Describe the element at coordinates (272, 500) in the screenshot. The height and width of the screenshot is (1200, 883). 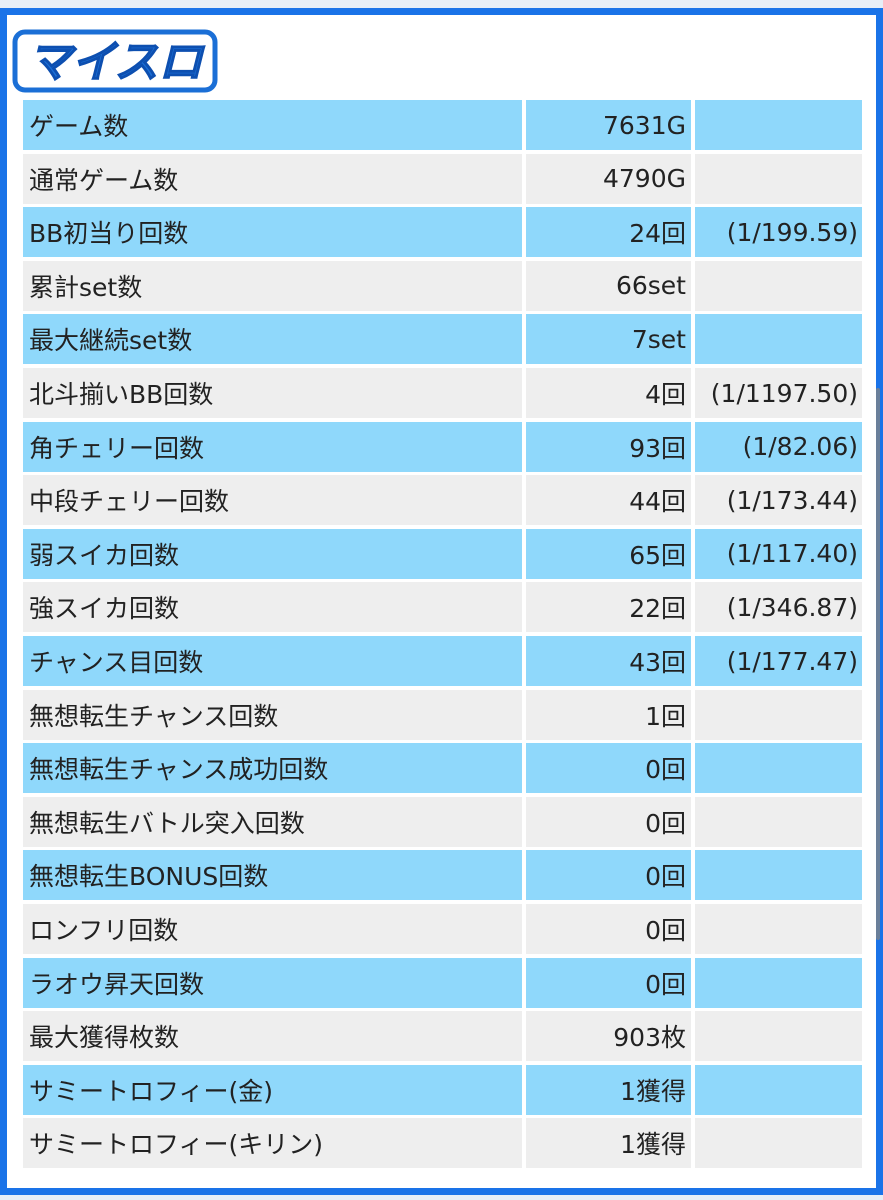
I see `stat-label: 中段チェリー回数` at that location.